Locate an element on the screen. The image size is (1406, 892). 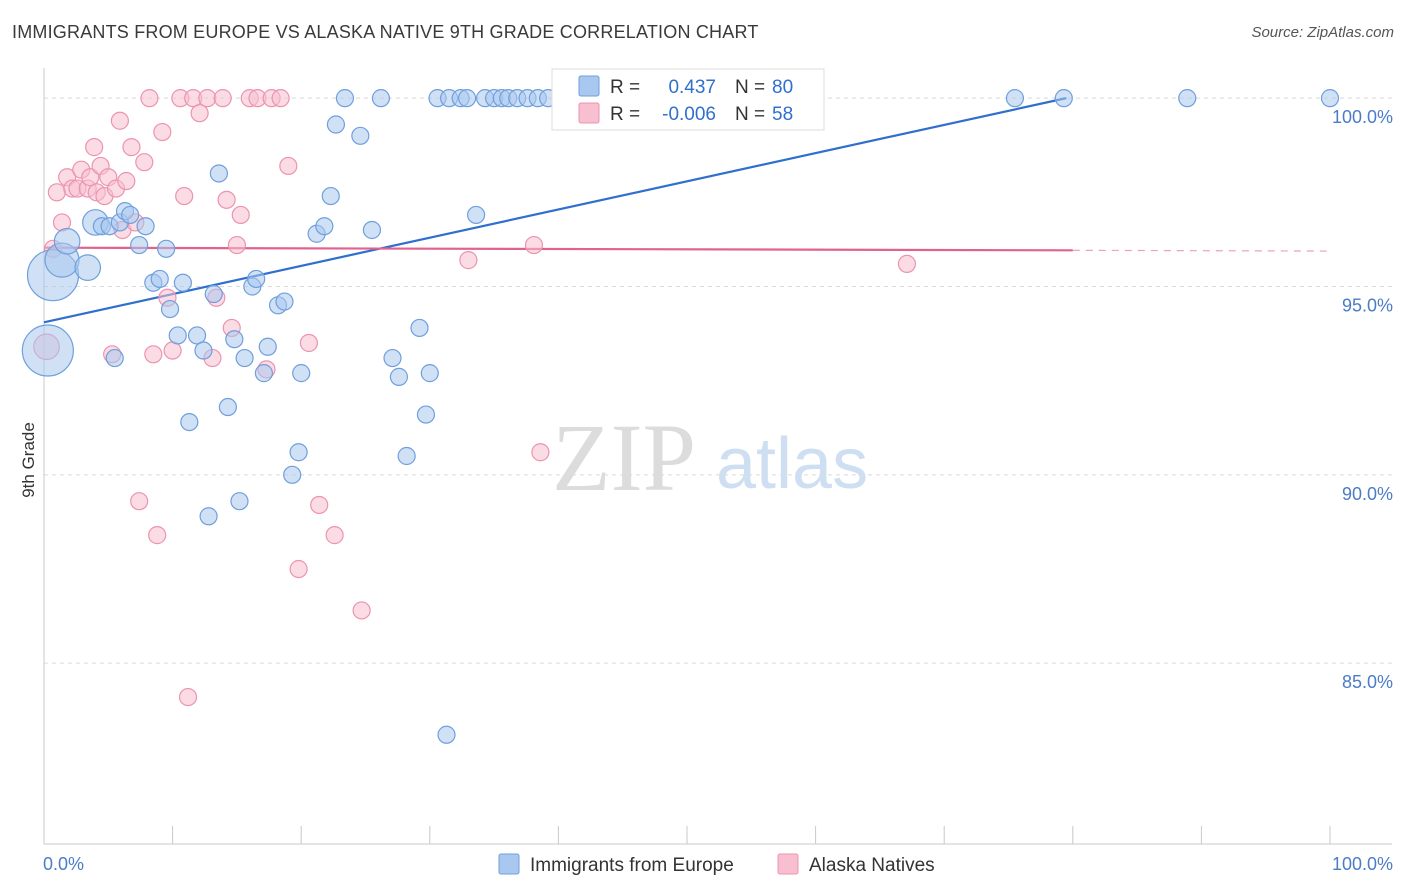
stats-n-label-1: N = is located at coordinates (750, 87).